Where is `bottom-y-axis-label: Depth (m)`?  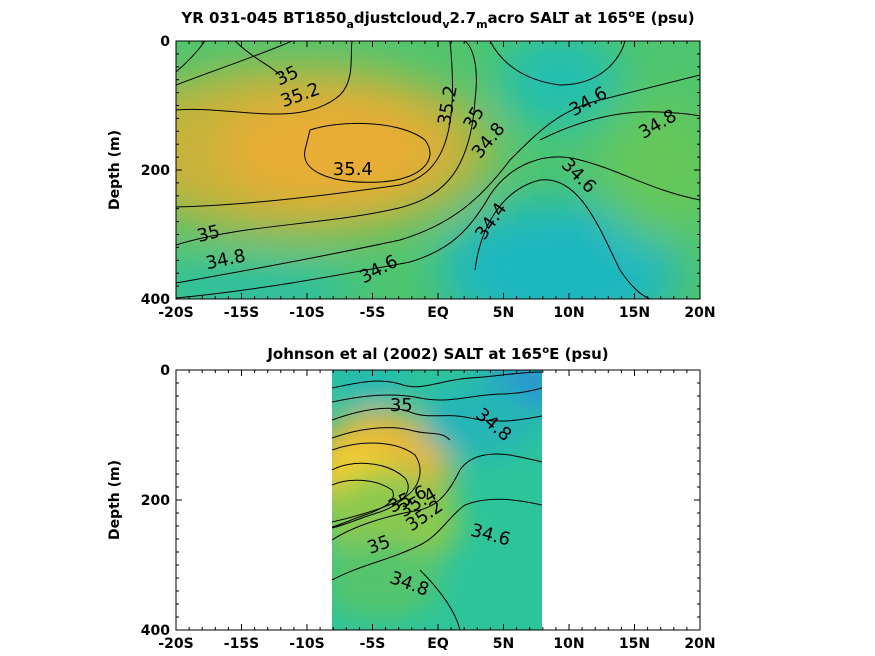 bottom-y-axis-label: Depth (m) is located at coordinates (115, 500).